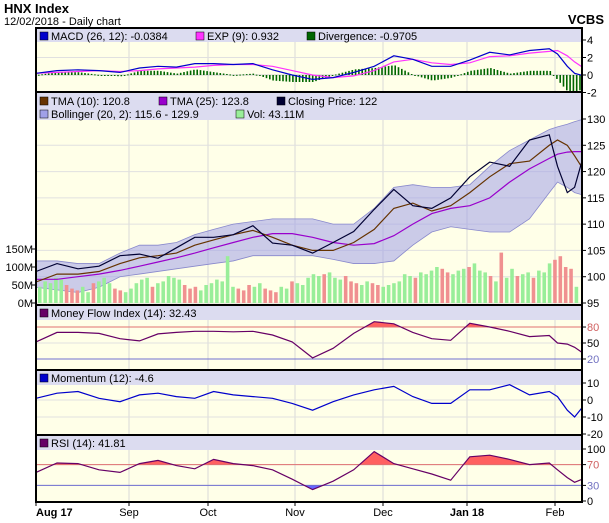 This screenshot has height=523, width=609. I want to click on tma10-swatch, so click(44, 101).